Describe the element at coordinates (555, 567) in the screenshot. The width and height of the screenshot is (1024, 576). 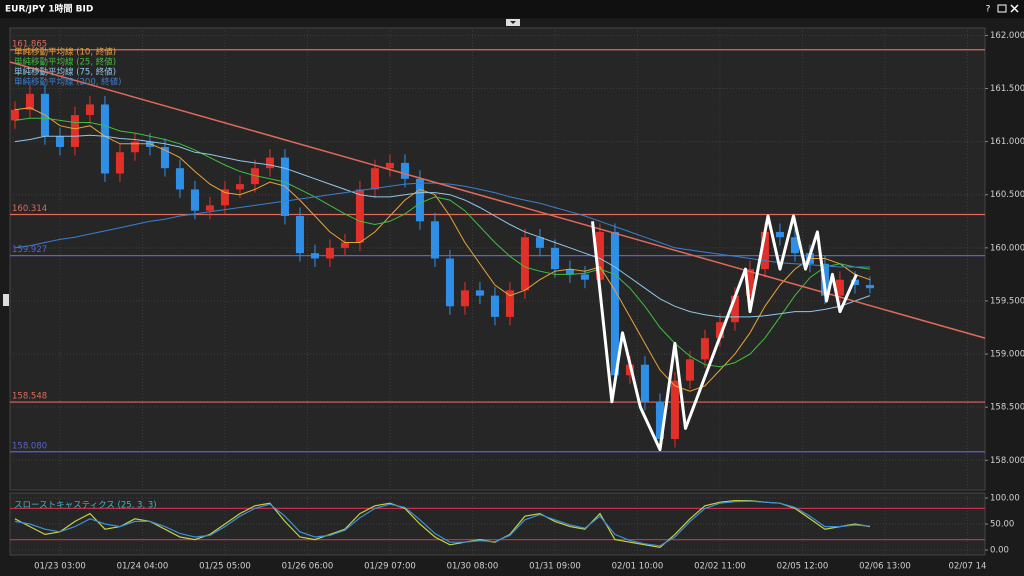
I see `x-tick-label: 01/31 09:00` at that location.